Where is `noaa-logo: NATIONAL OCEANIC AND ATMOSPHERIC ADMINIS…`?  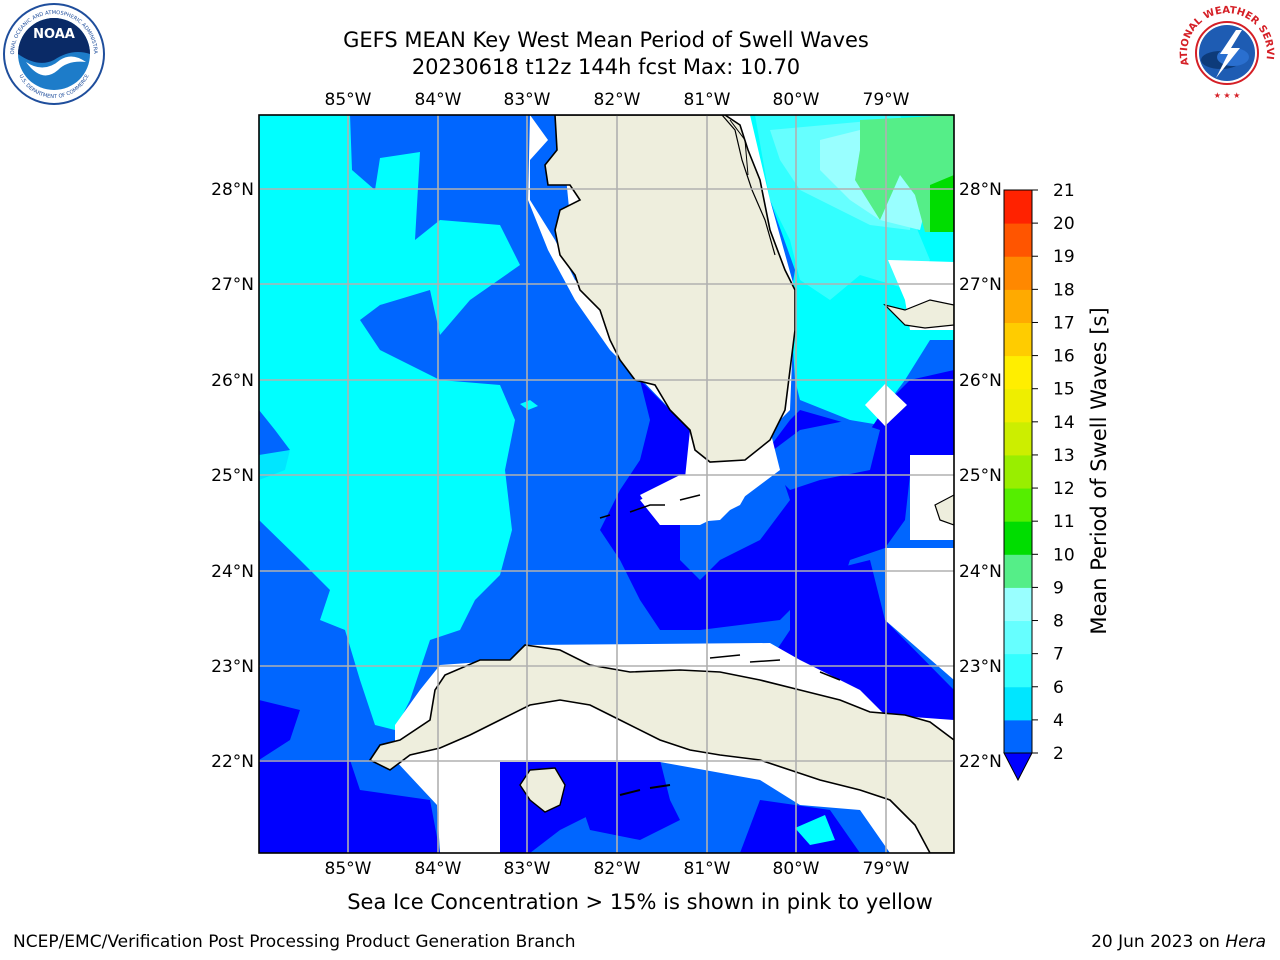
noaa-logo: NATIONAL OCEANIC AND ATMOSPHERIC ADMINIS… is located at coordinates (53, 53).